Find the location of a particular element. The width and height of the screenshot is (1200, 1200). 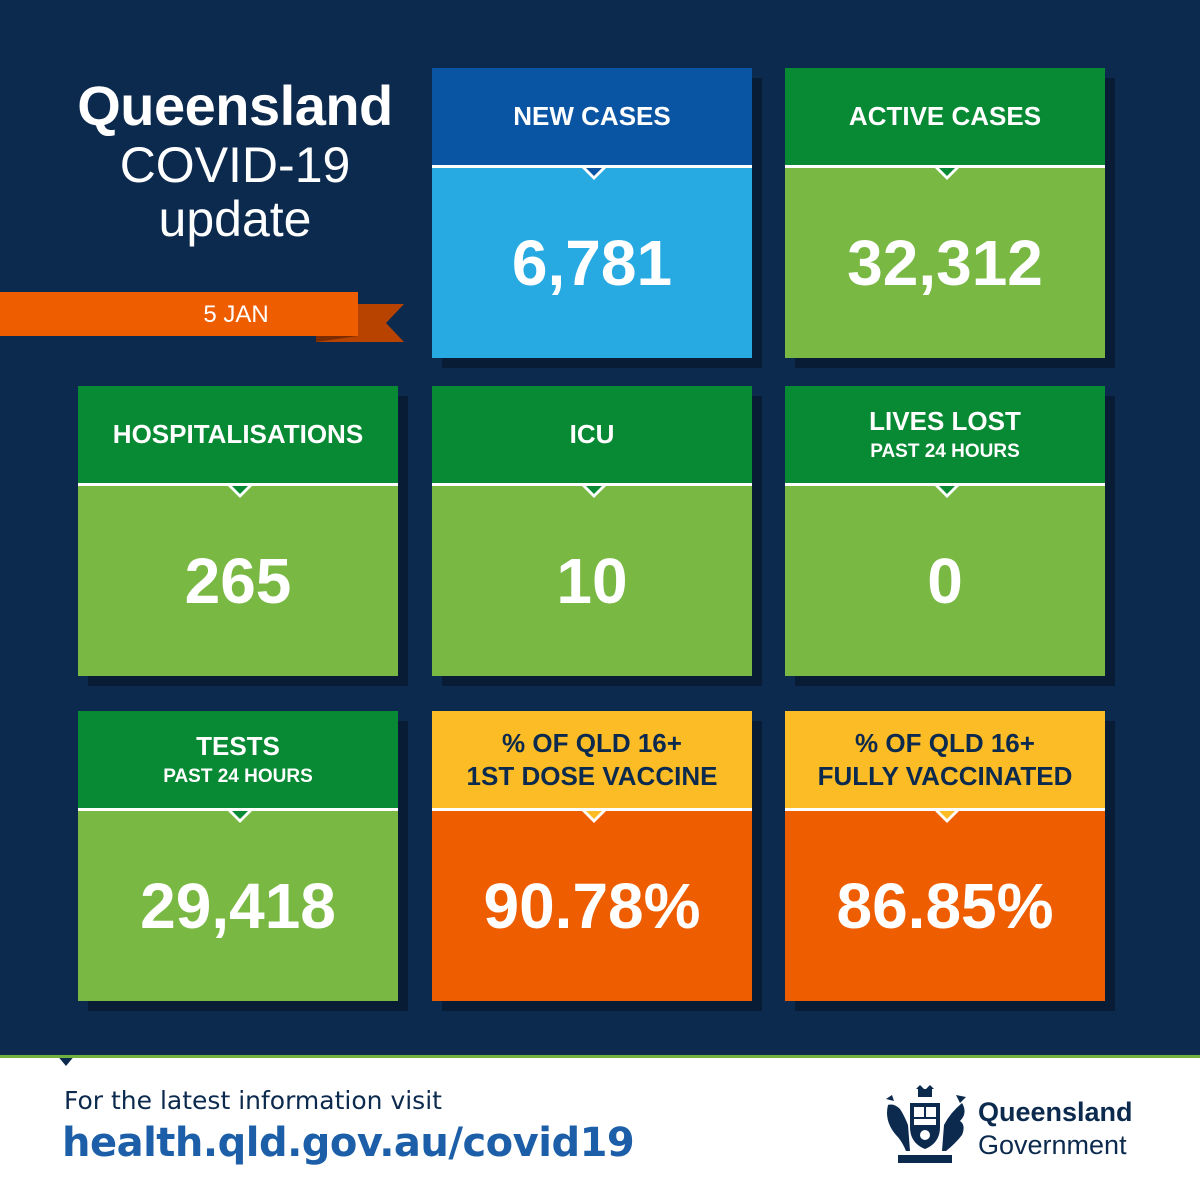

tile-sublabel: 1ST DOSE VACCINE is located at coordinates (592, 775).